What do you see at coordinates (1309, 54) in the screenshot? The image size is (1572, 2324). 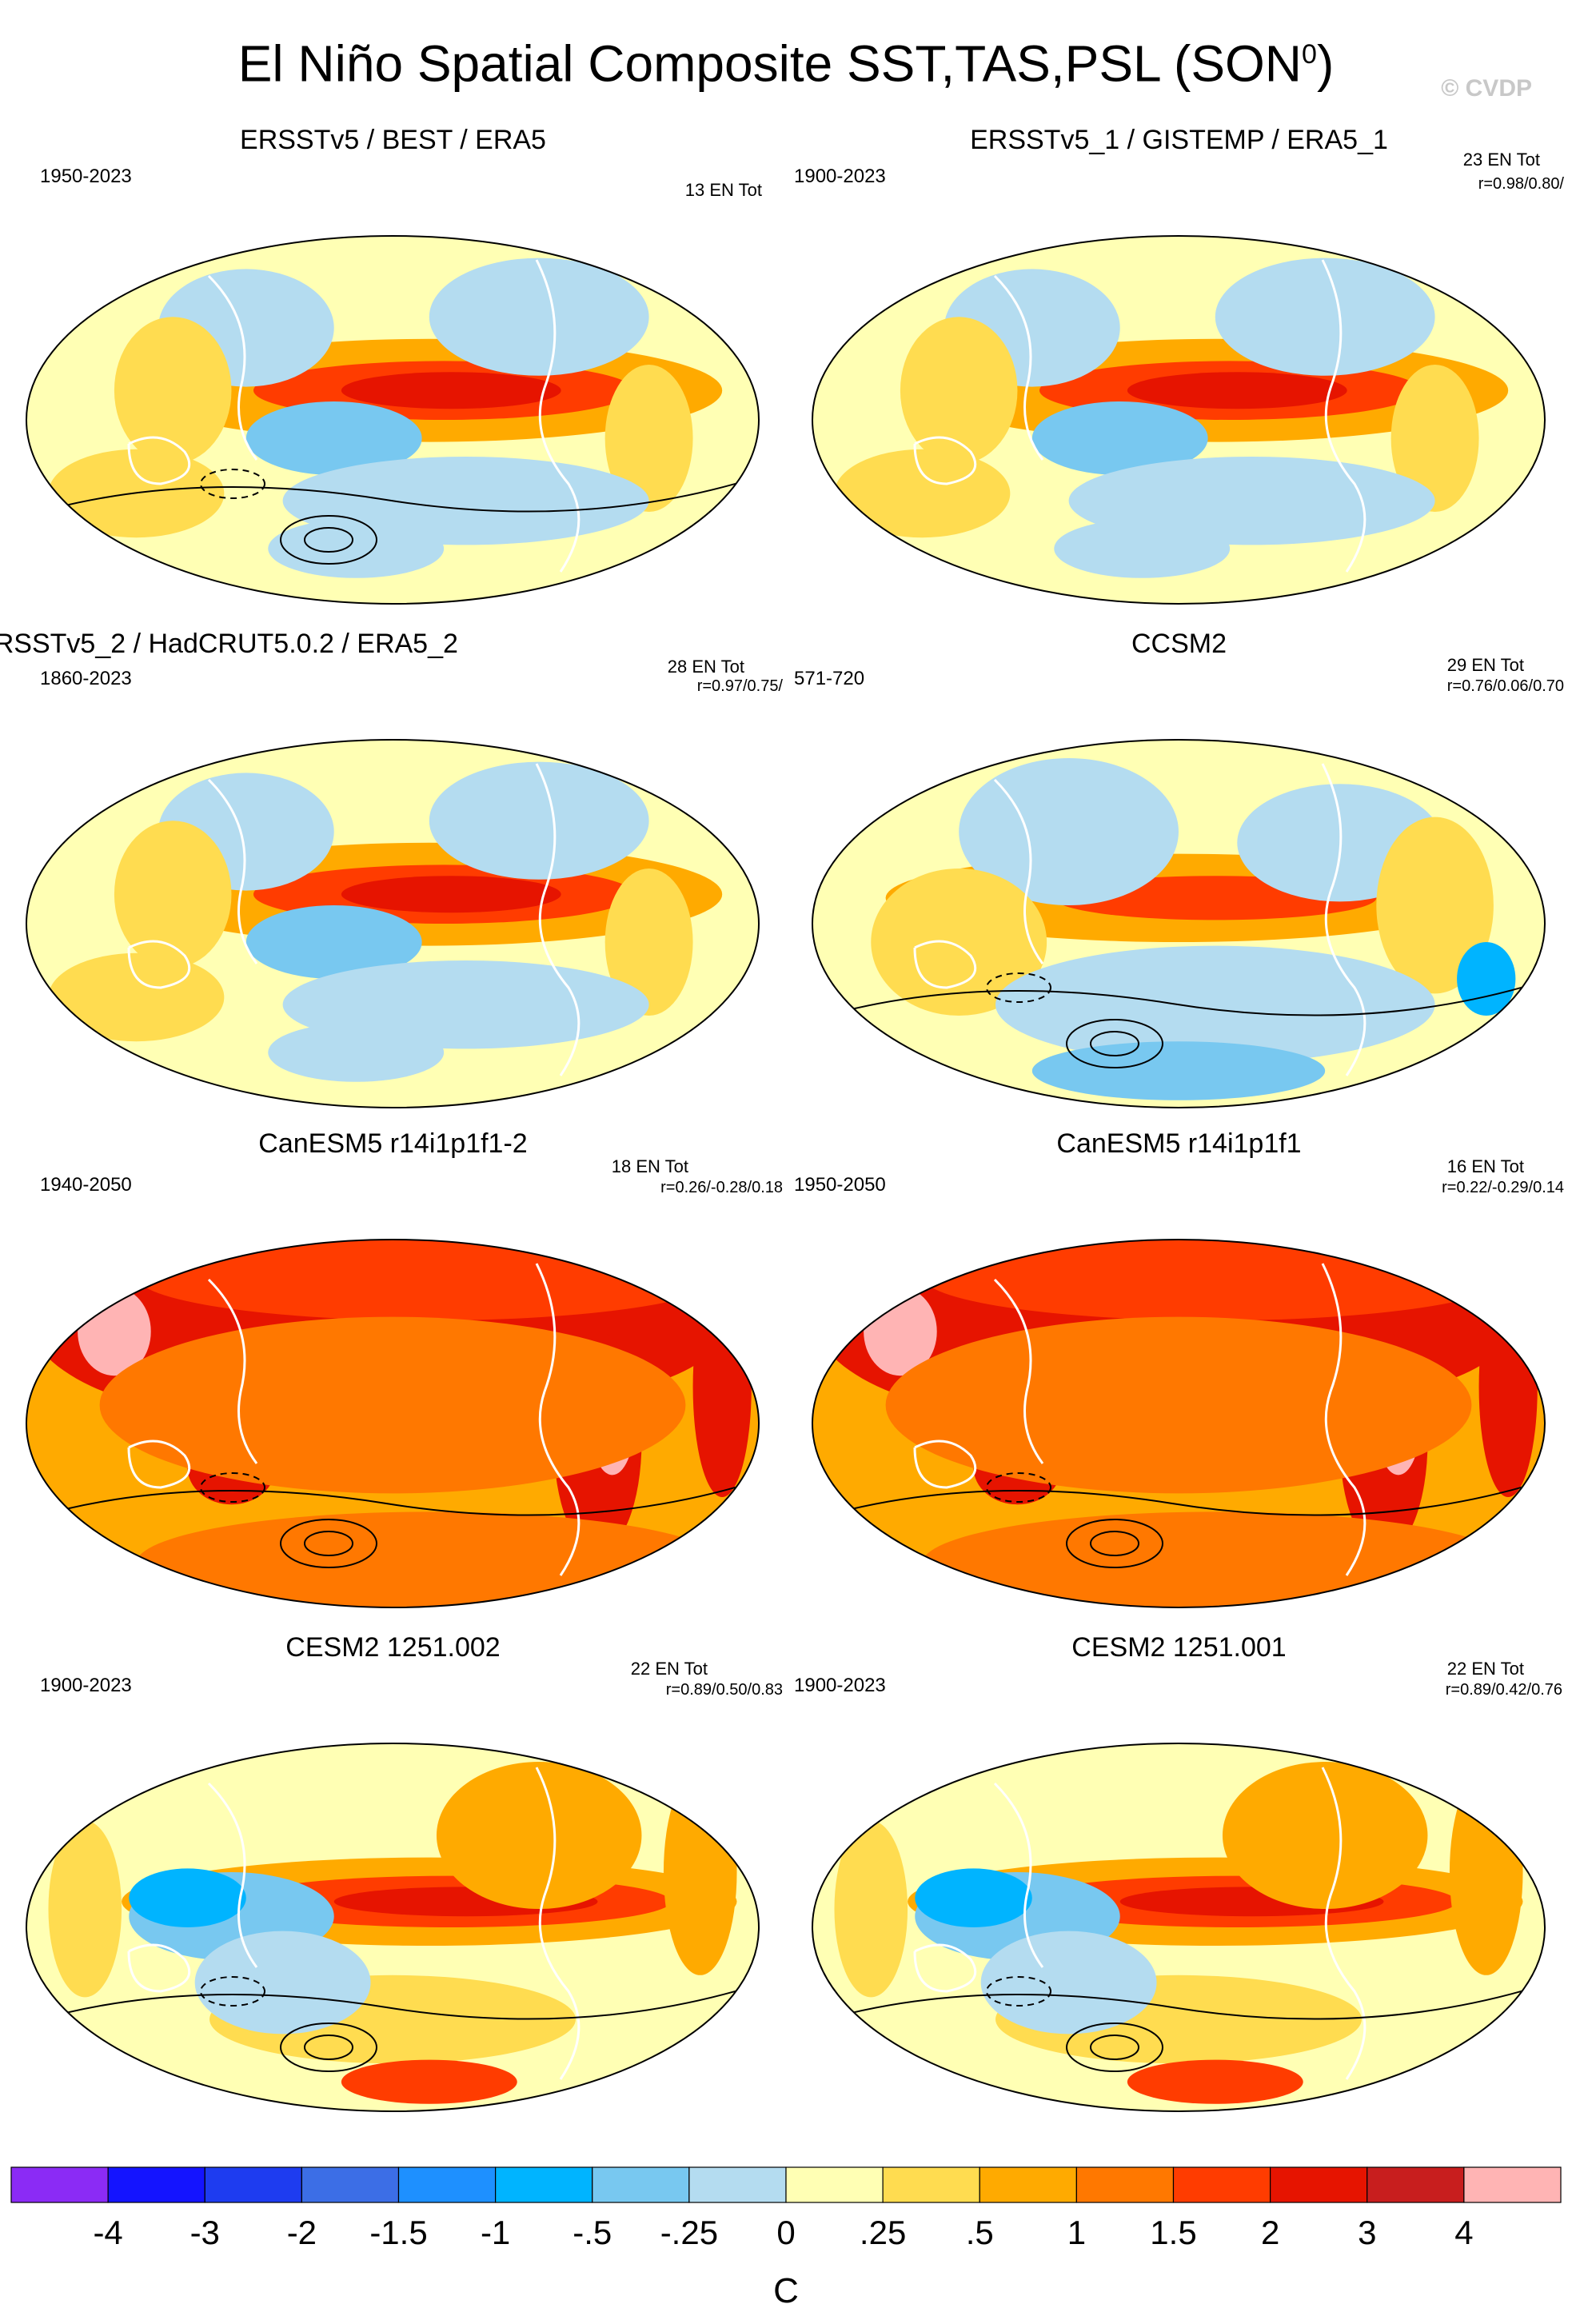 I see `main-title-superscript: 0` at bounding box center [1309, 54].